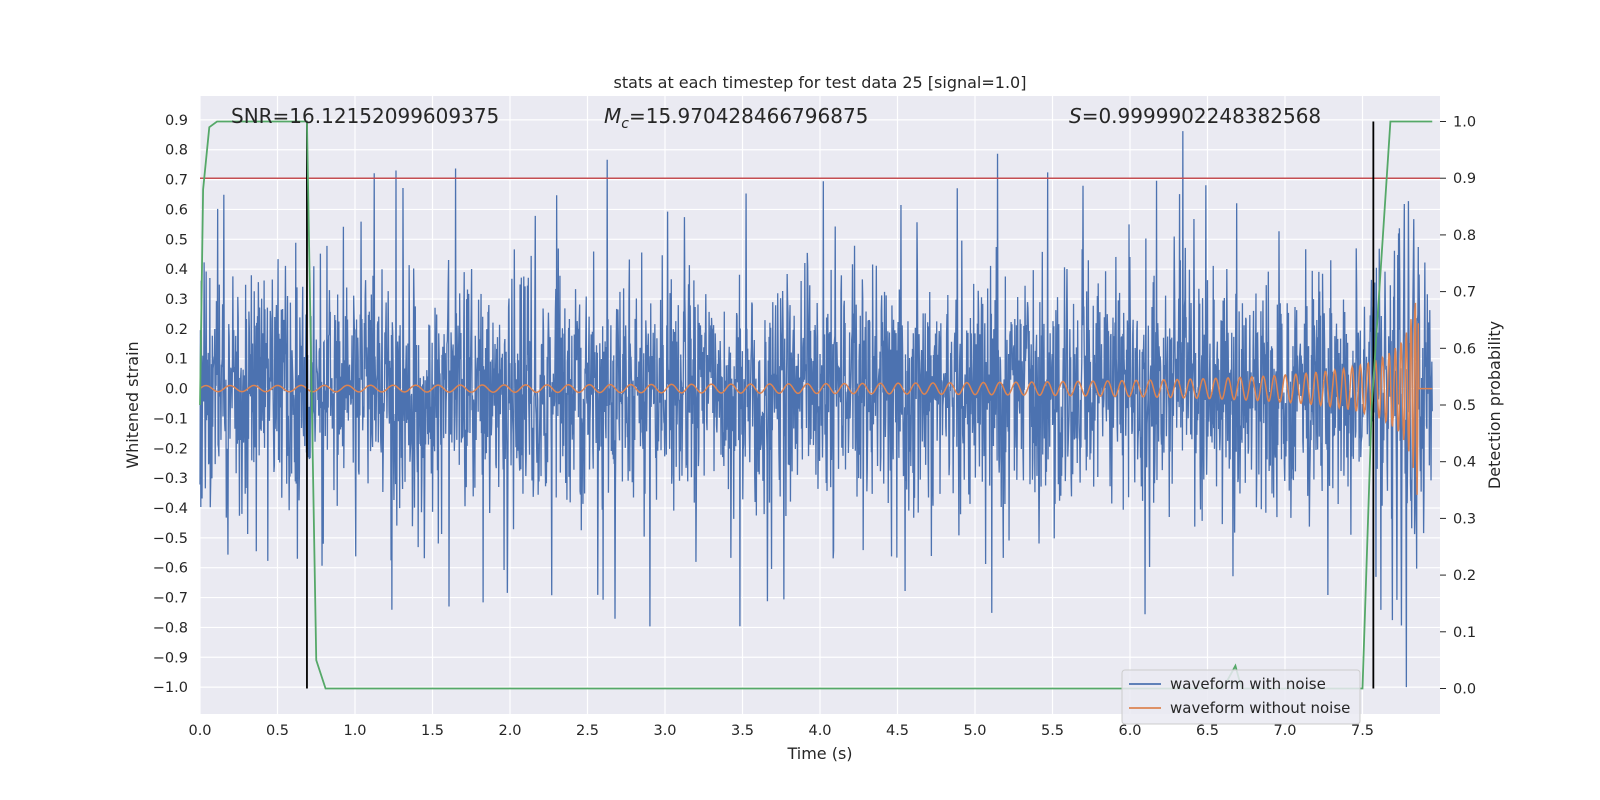 The height and width of the screenshot is (800, 1600). I want to click on y2-tick-label: 1.0, so click(1464, 123).